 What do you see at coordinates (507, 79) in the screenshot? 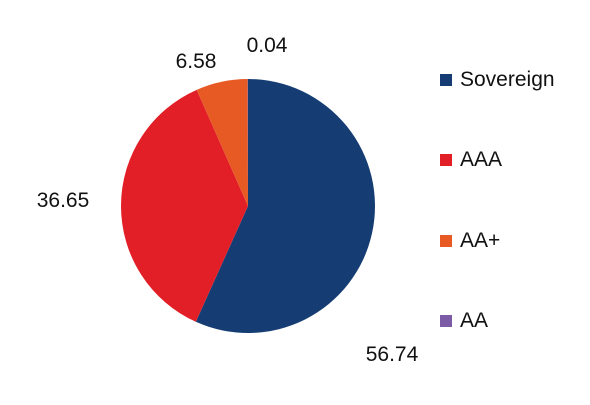
I see `legend-label-sovereign: Sovereign` at bounding box center [507, 79].